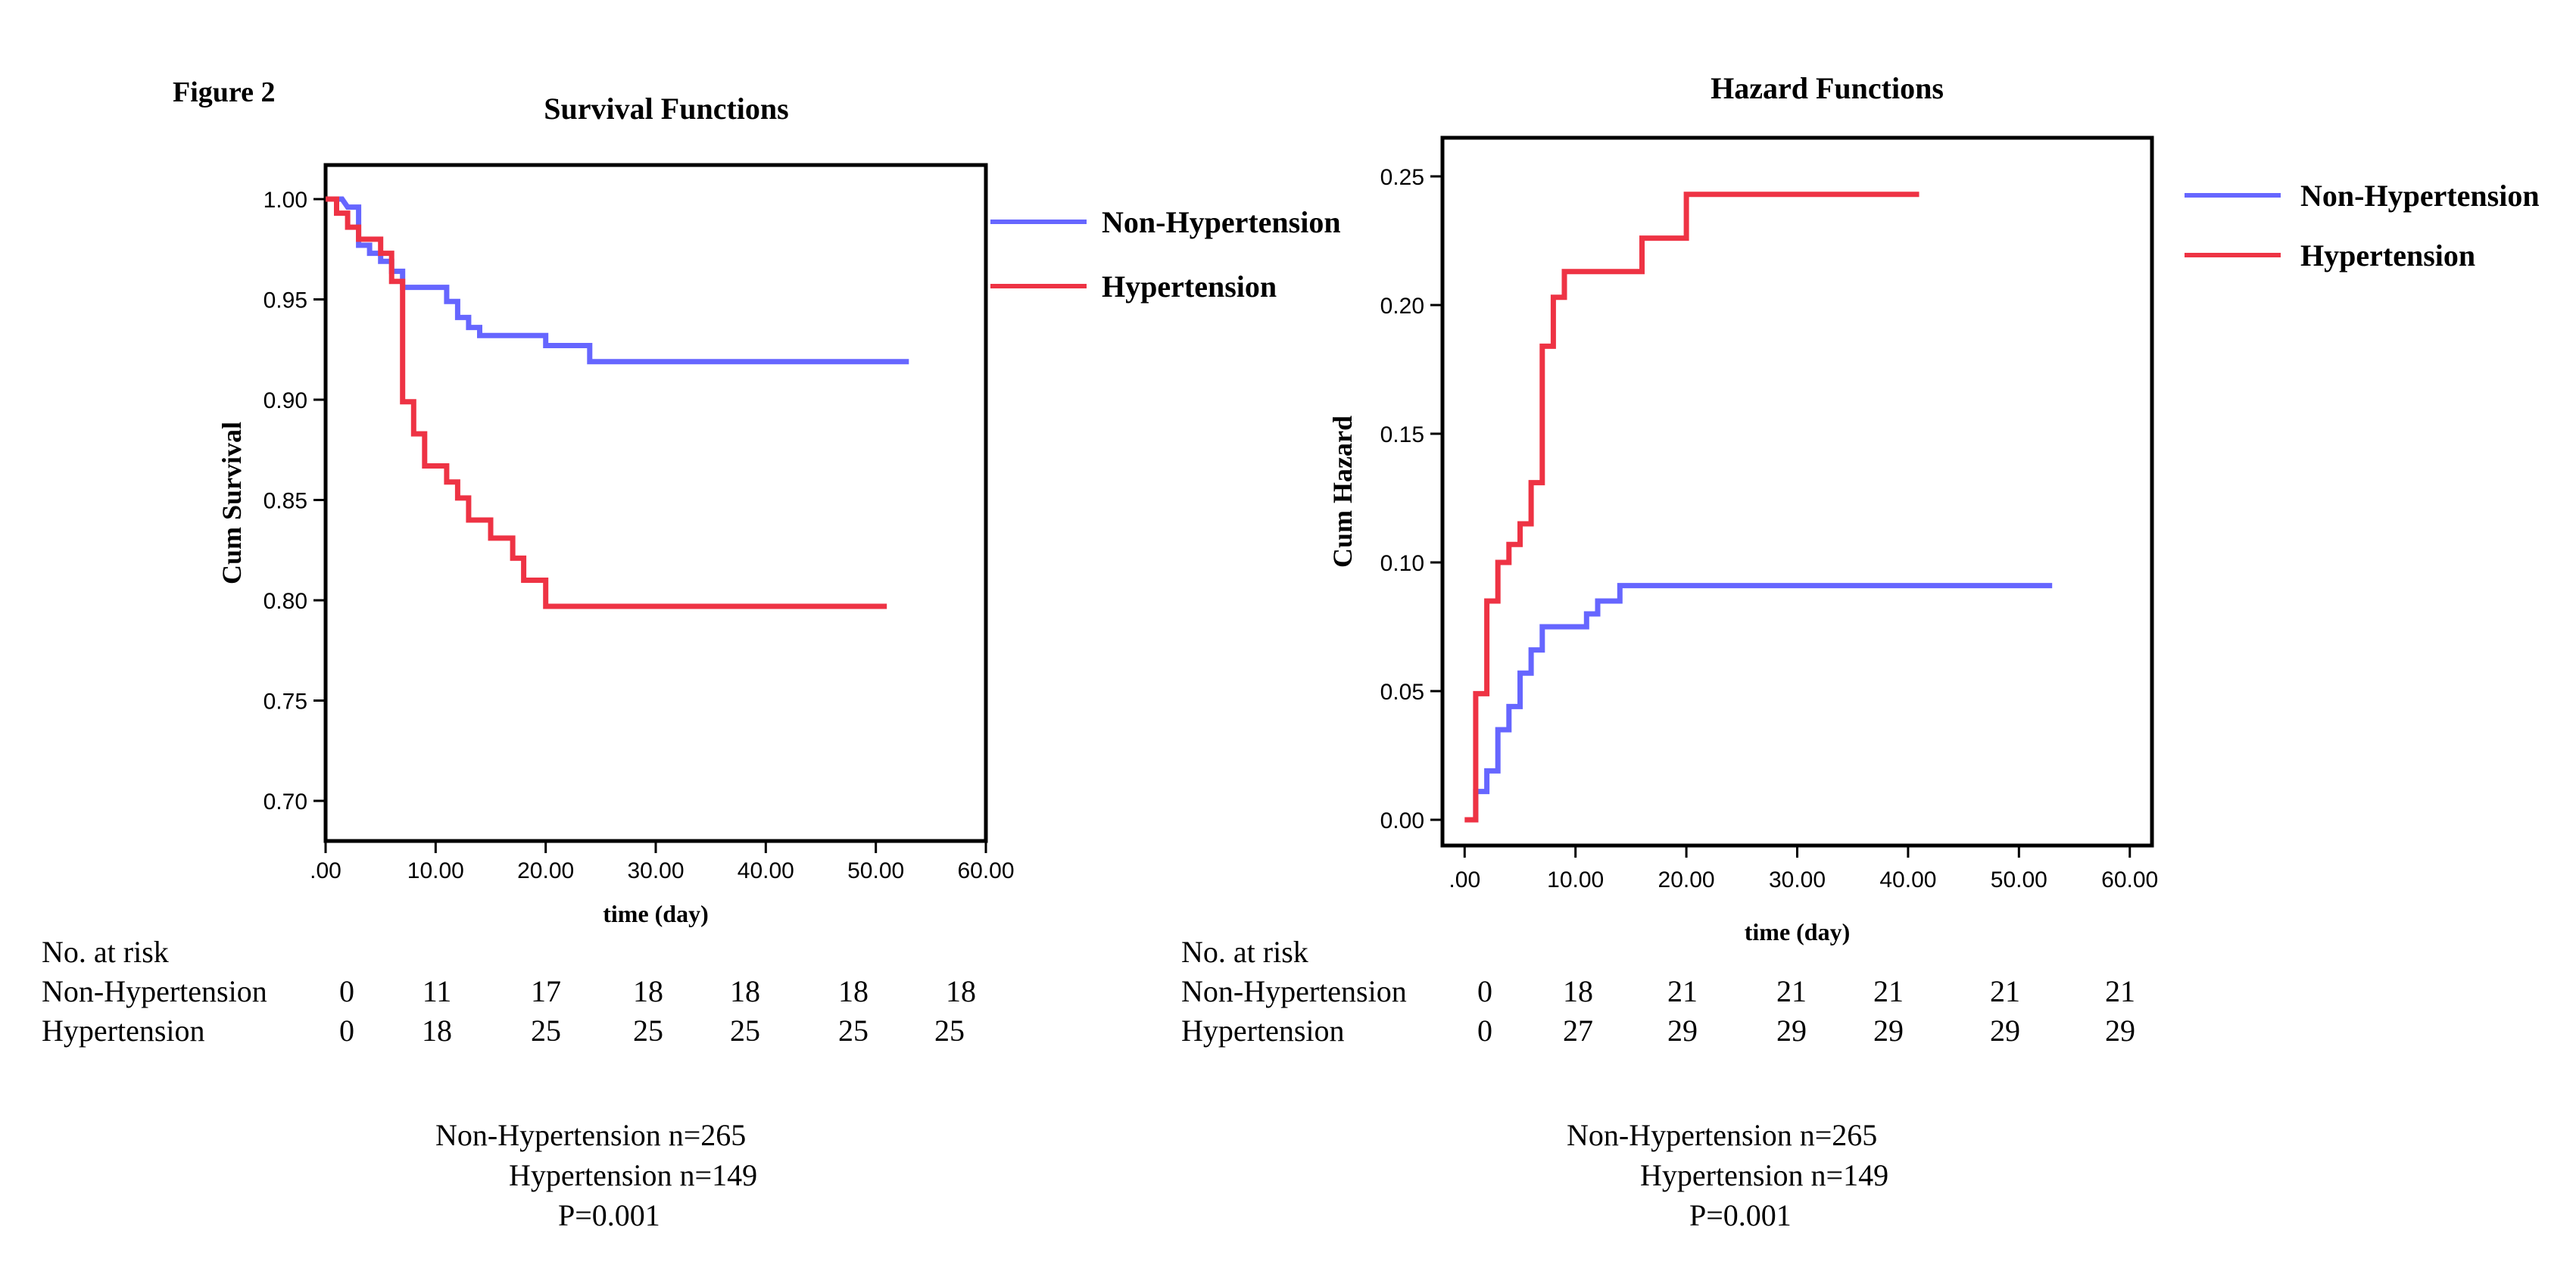  I want to click on y-tick-label: 0.80, so click(285, 601).